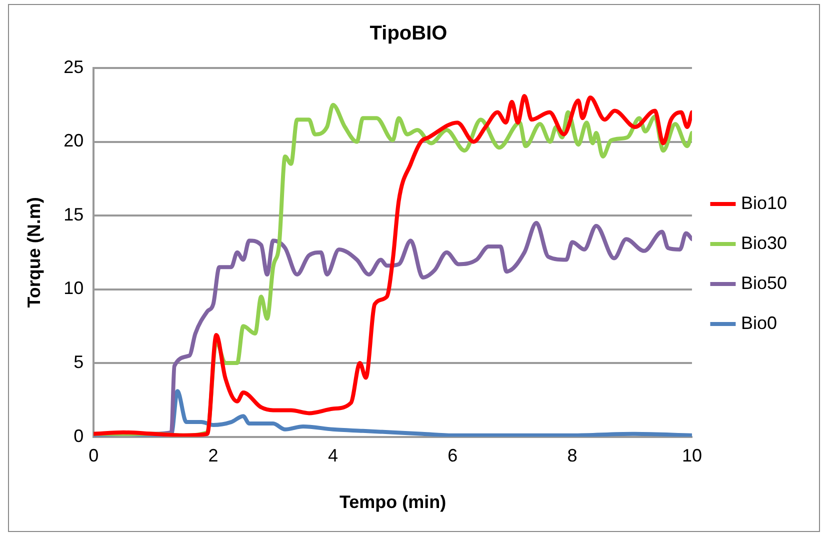  What do you see at coordinates (409, 33) in the screenshot?
I see `chart-title: TipoBIO` at bounding box center [409, 33].